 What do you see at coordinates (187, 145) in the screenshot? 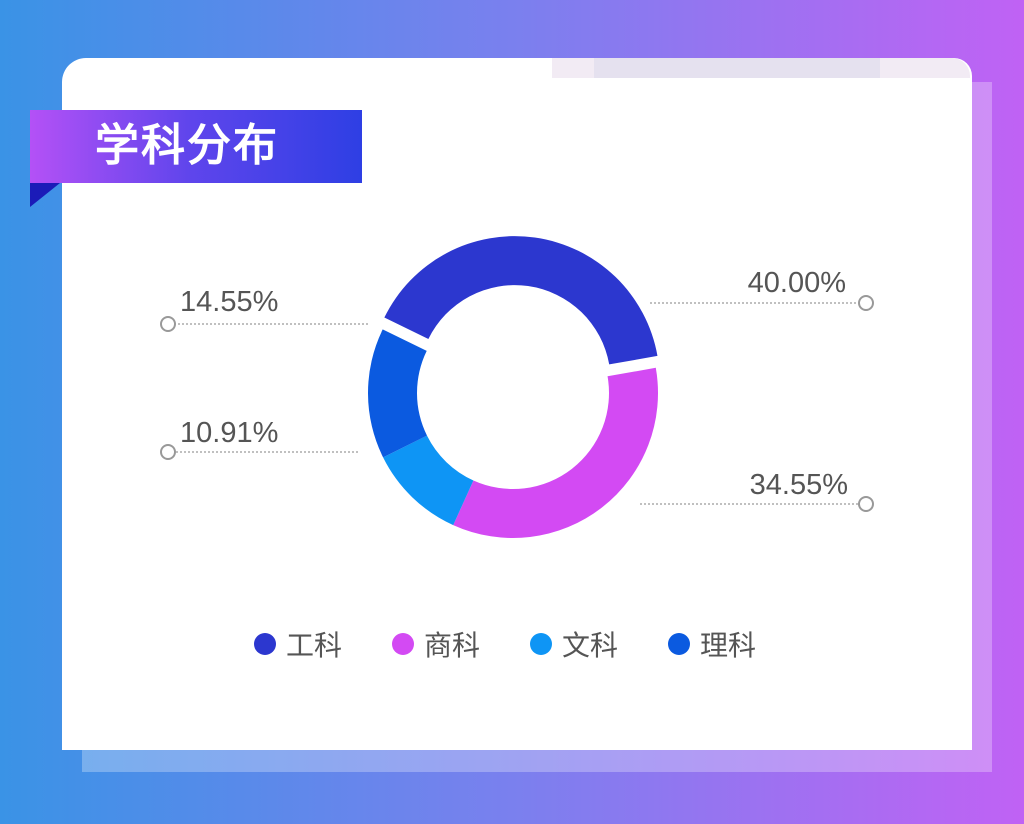
I see `page-title: 学科分布` at bounding box center [187, 145].